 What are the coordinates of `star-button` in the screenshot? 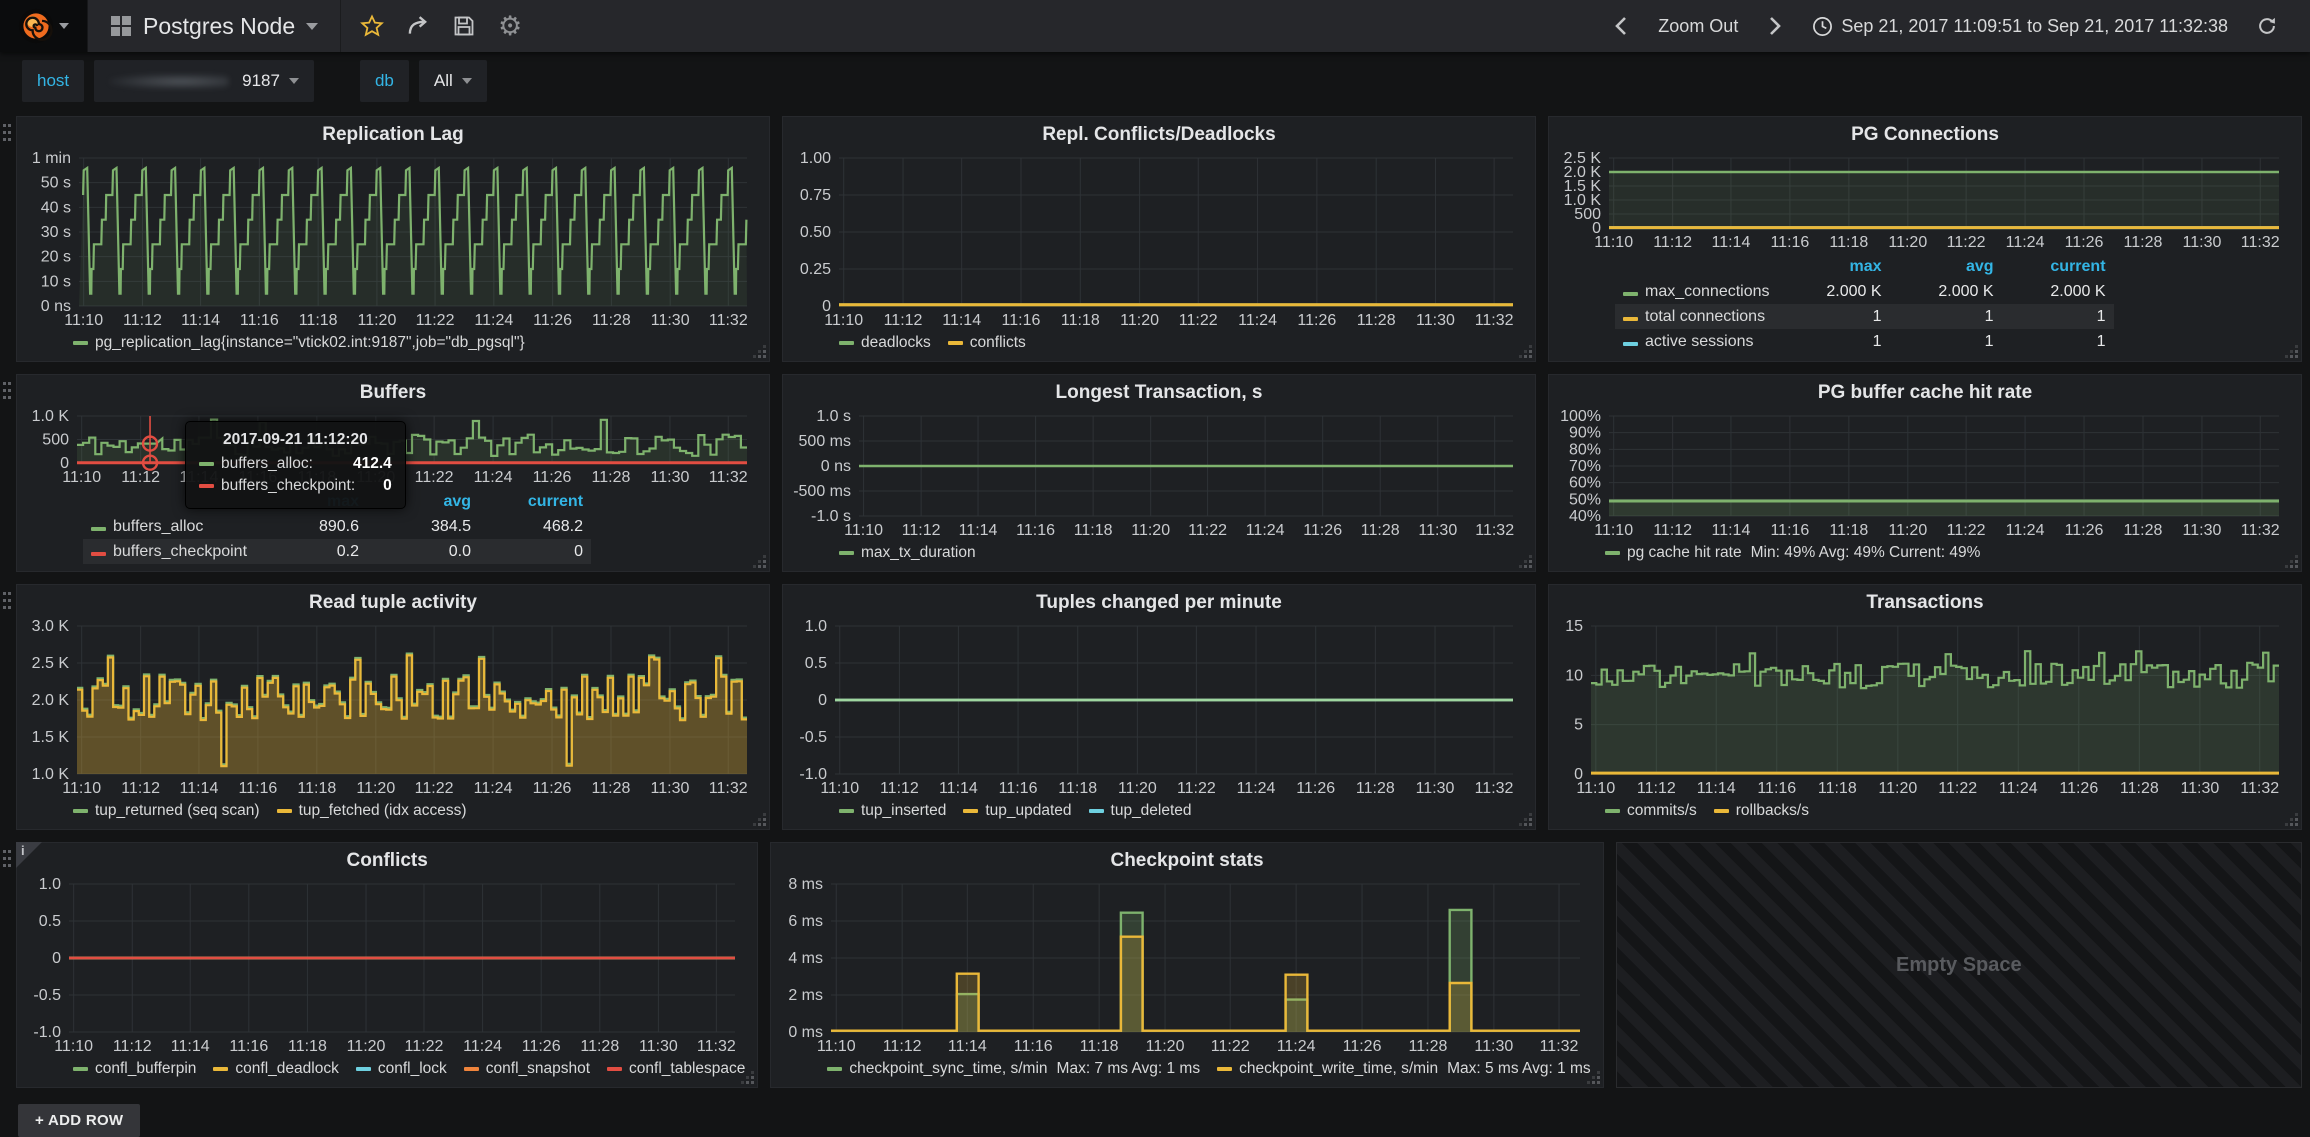 It's located at (372, 26).